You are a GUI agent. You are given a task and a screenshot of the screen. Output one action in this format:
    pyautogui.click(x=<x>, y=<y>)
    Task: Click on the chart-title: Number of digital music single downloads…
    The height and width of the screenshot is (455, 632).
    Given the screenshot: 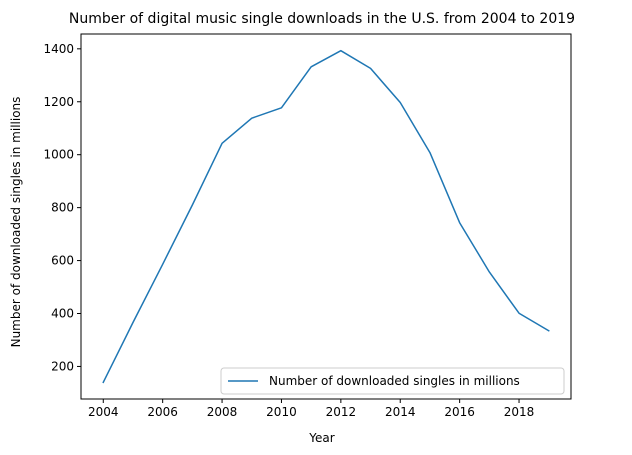 What is the action you would take?
    pyautogui.click(x=322, y=19)
    